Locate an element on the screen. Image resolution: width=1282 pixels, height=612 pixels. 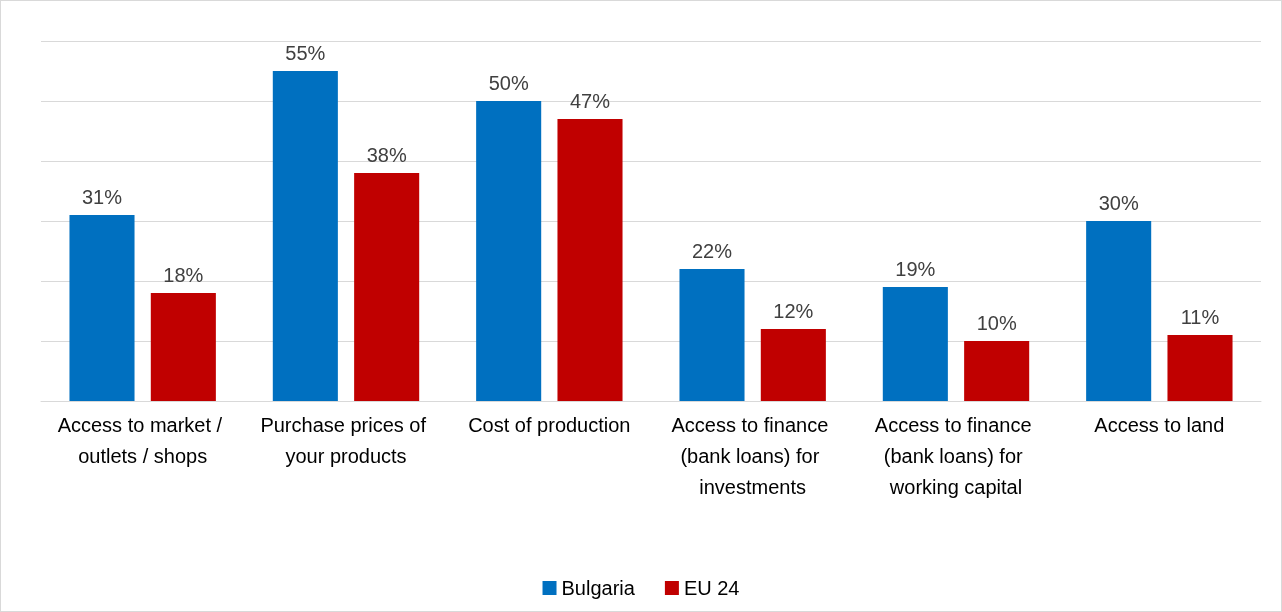
data-label: 12% is located at coordinates (793, 311).